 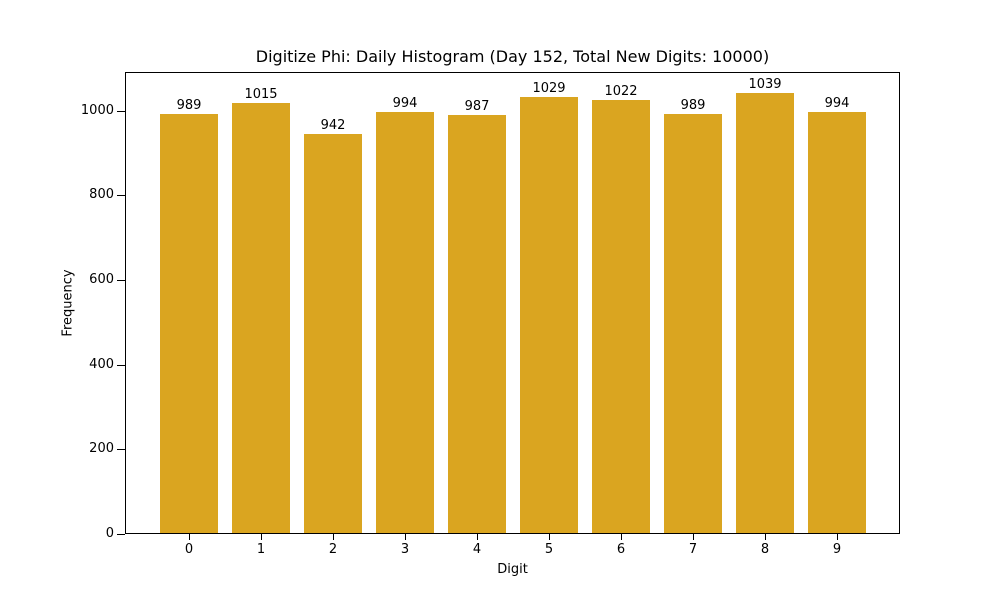 What do you see at coordinates (189, 549) in the screenshot?
I see `x-tick-label: 0` at bounding box center [189, 549].